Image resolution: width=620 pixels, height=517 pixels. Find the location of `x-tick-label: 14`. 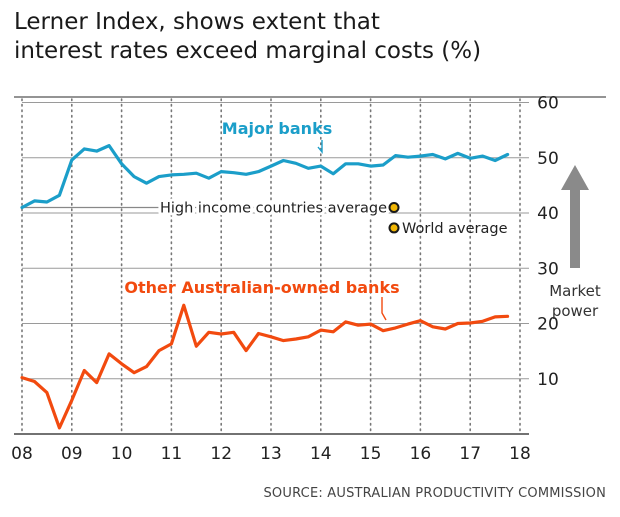

x-tick-label: 14 is located at coordinates (321, 454).